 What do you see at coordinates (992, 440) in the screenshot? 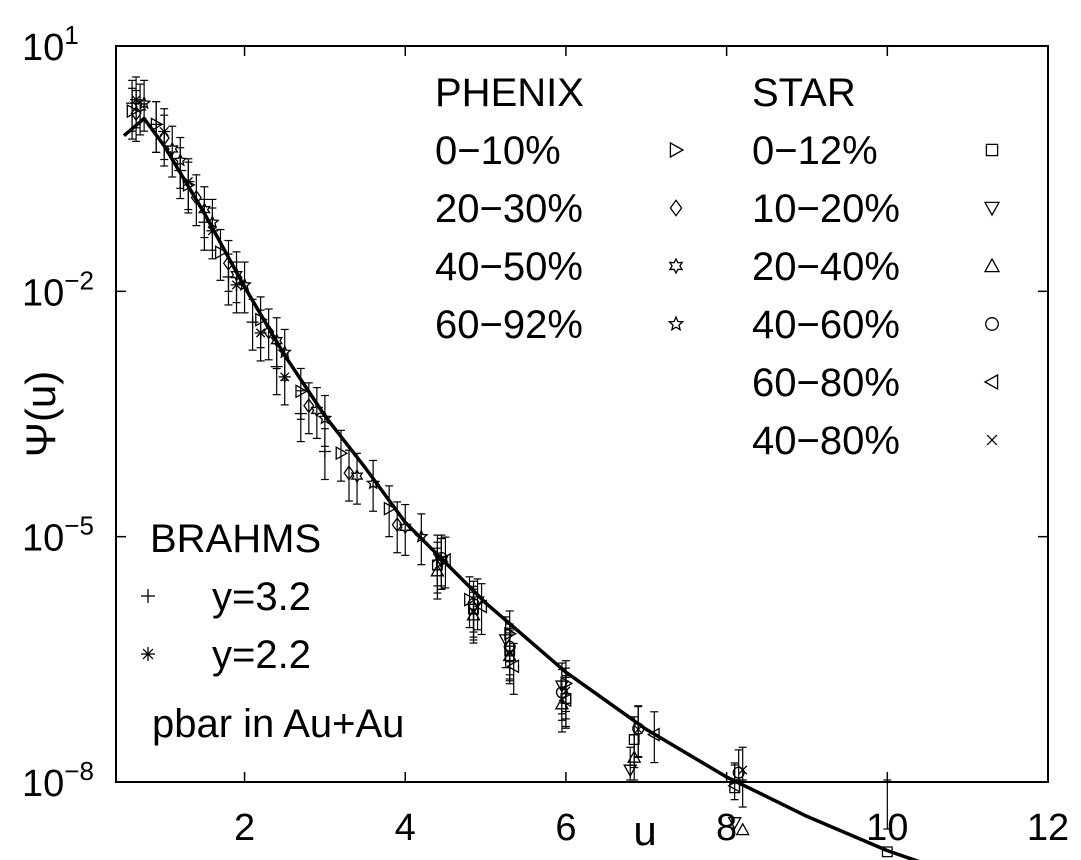
I see `legend-marker-x` at bounding box center [992, 440].